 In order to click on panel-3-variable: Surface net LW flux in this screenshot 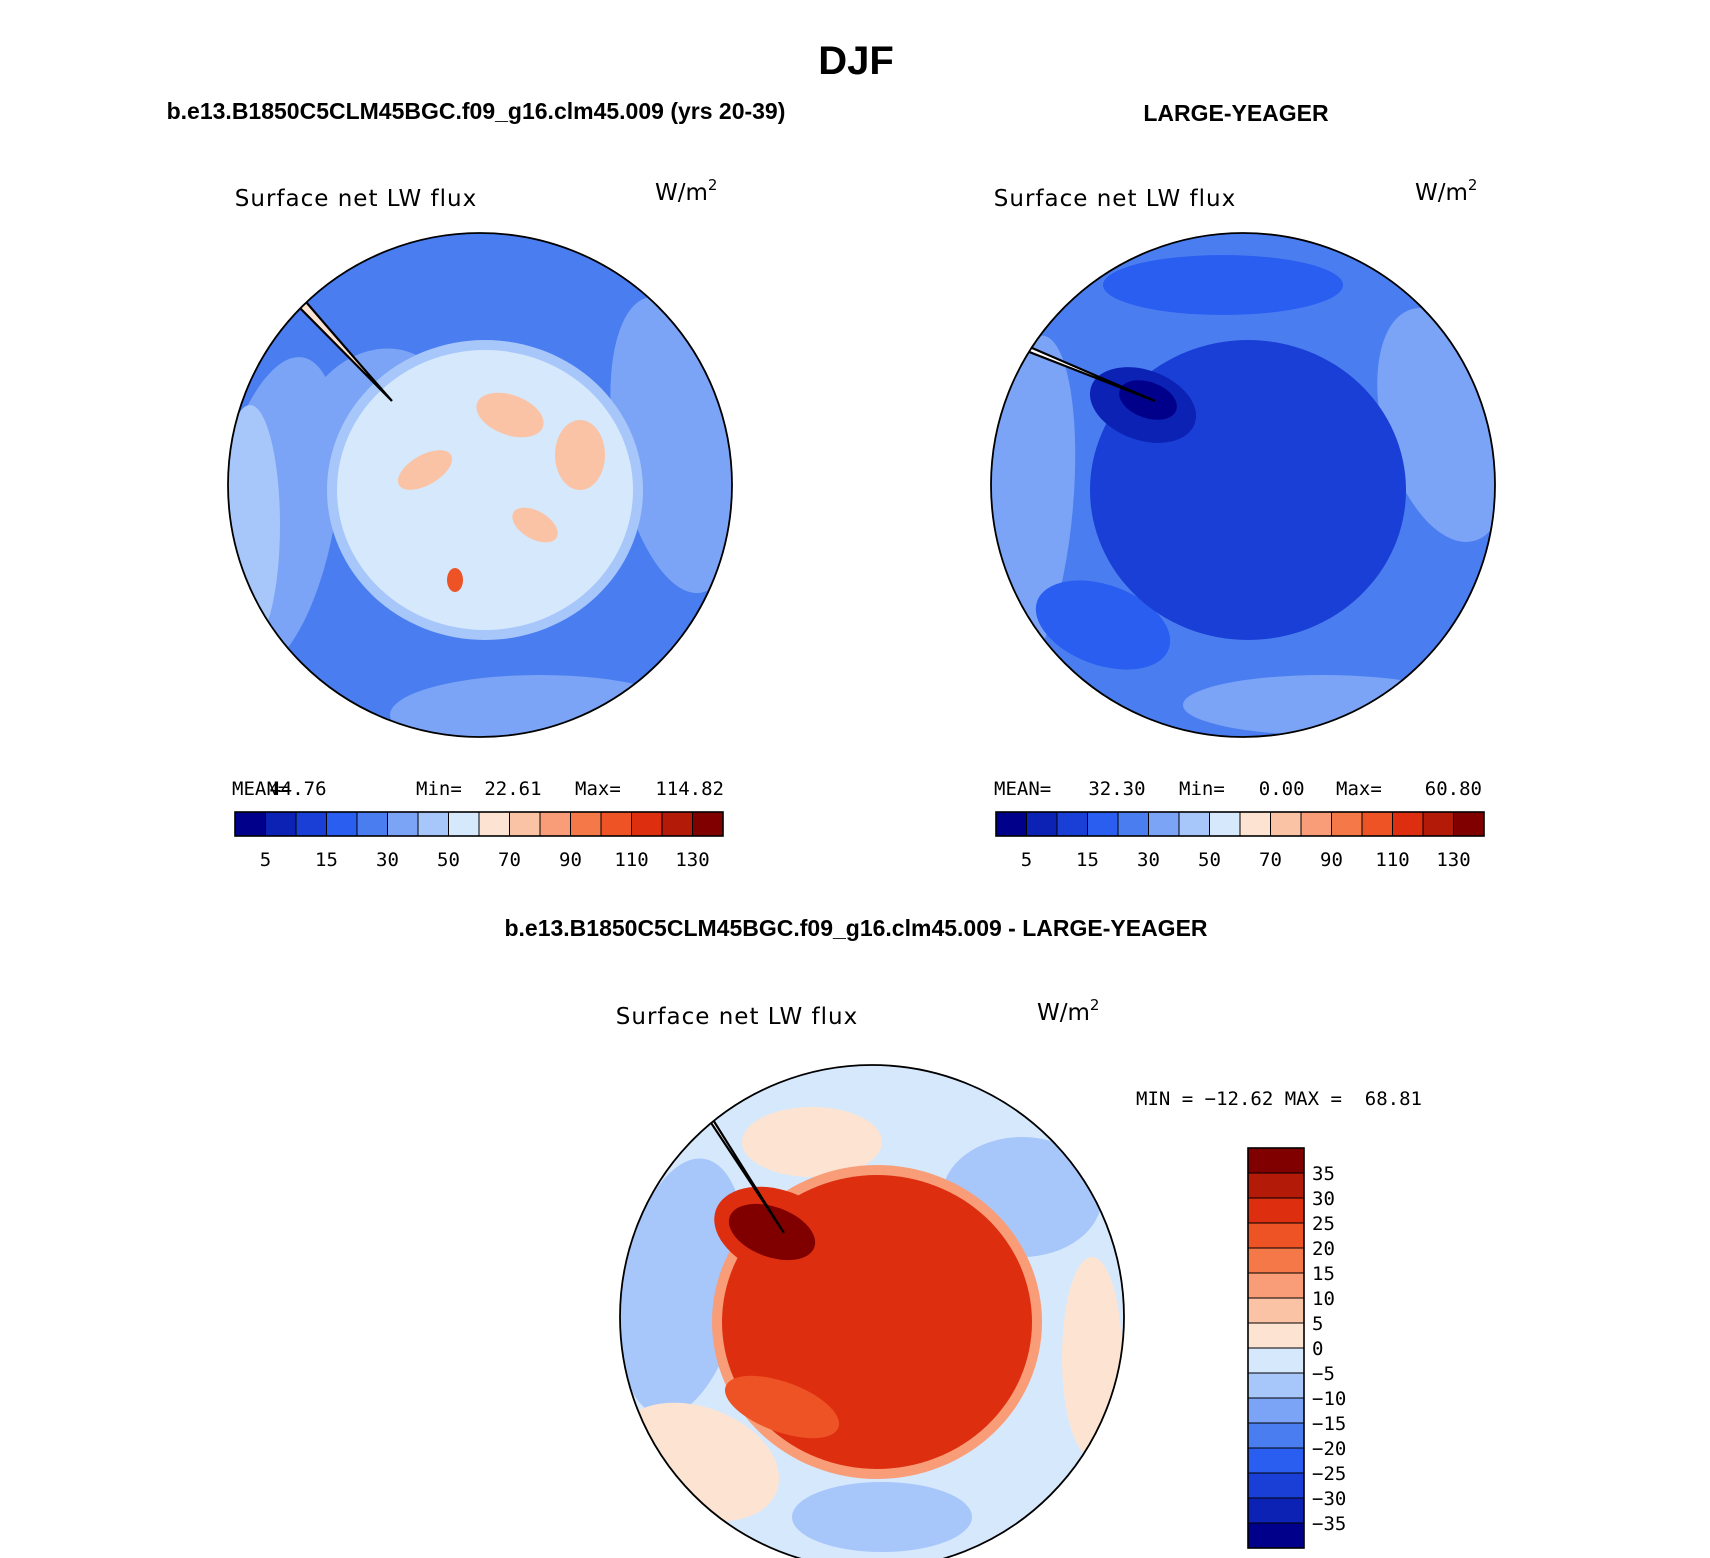, I will do `click(737, 1017)`.